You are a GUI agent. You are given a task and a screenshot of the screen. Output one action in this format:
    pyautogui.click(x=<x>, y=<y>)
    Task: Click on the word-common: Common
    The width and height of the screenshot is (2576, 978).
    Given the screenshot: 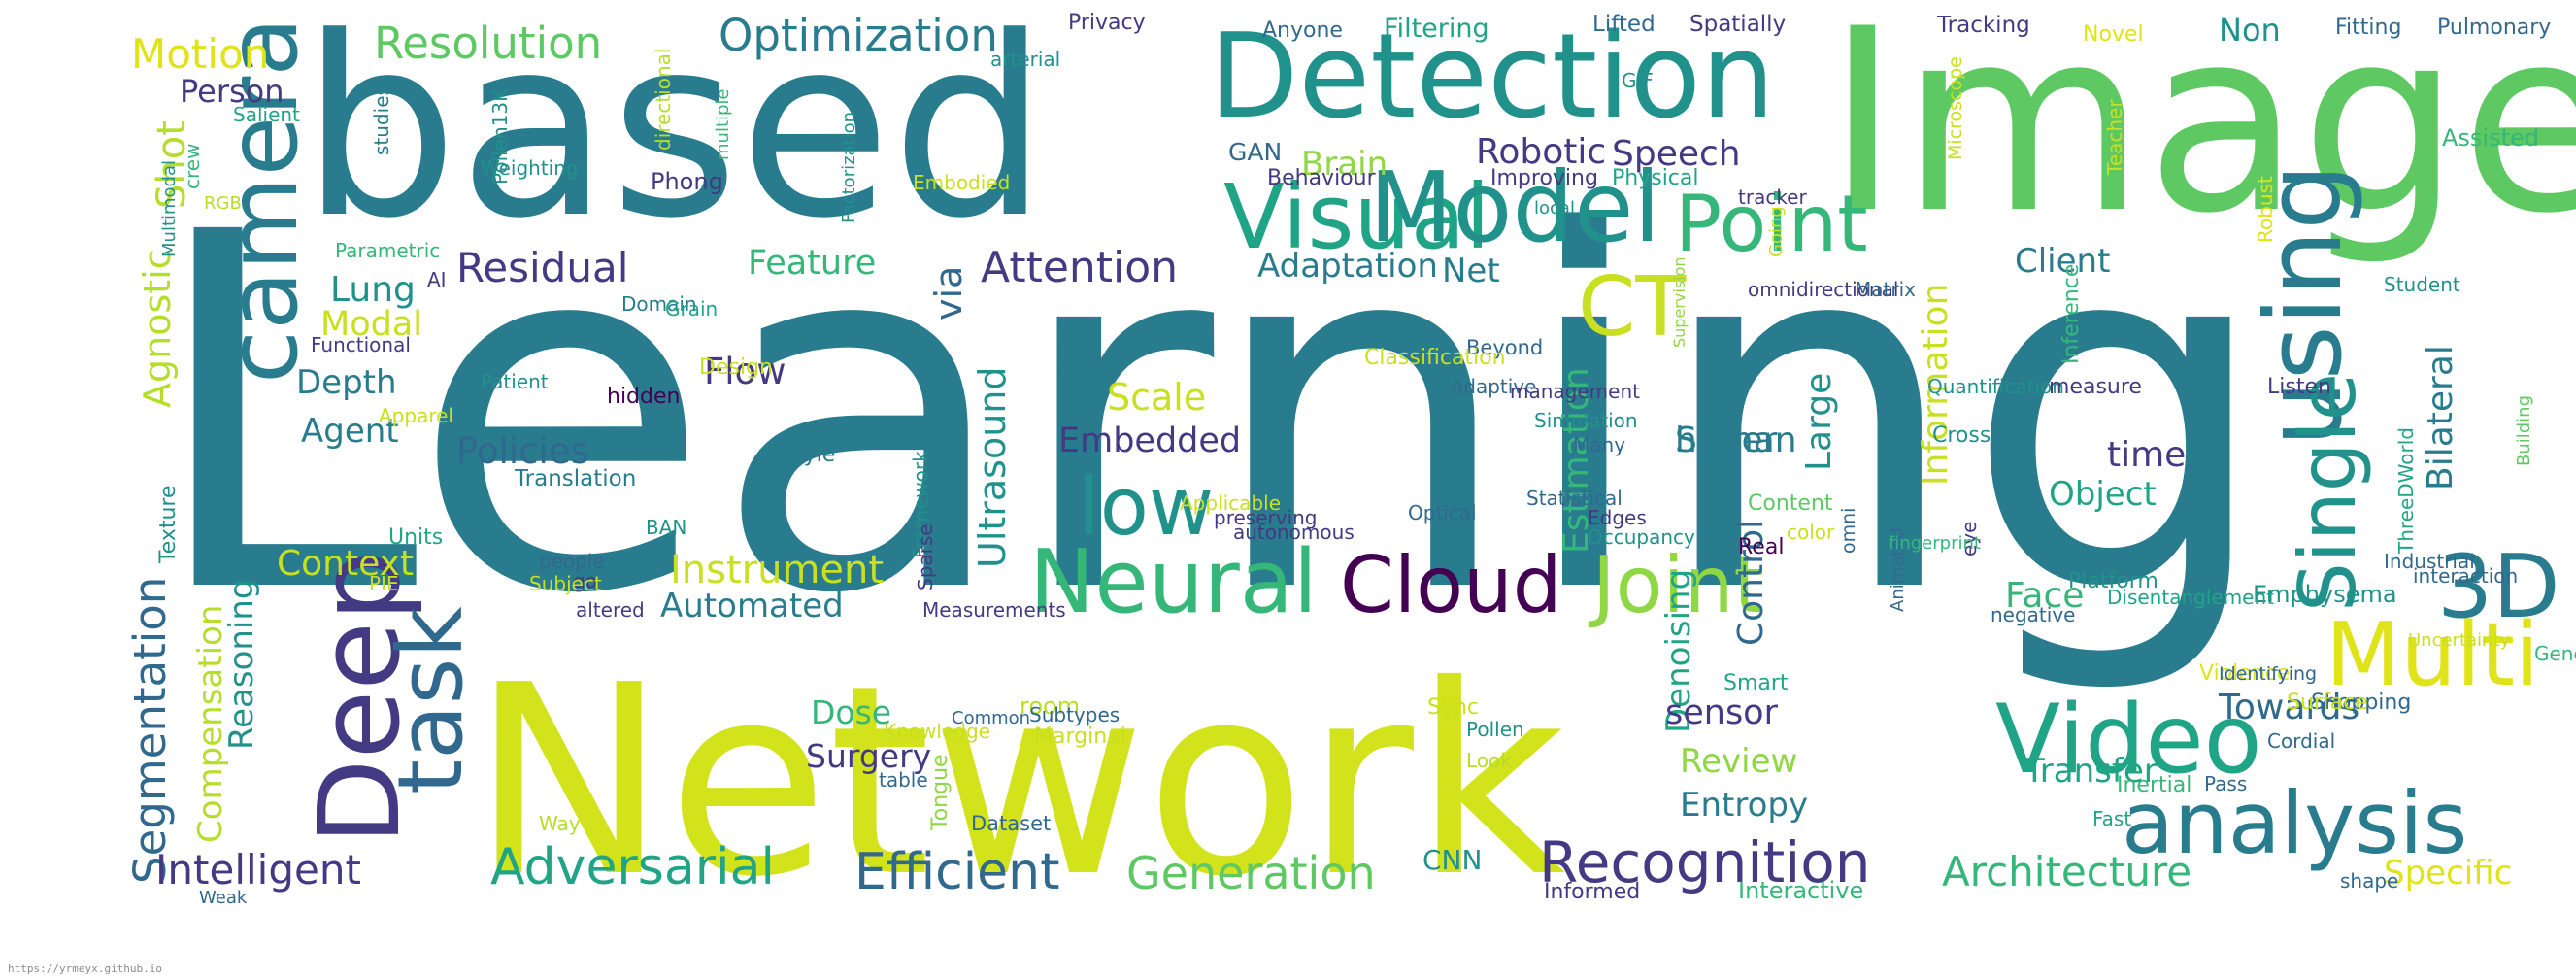 What is the action you would take?
    pyautogui.click(x=991, y=718)
    